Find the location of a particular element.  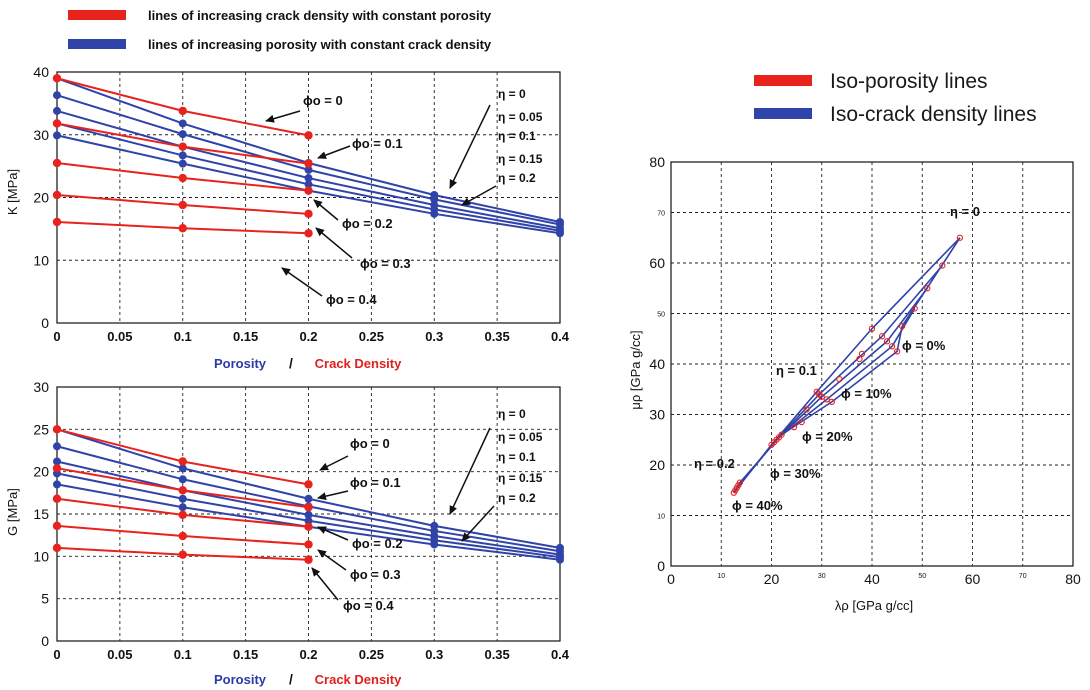

lmr-y-minor-tick-label: 10 is located at coordinates (661, 517).